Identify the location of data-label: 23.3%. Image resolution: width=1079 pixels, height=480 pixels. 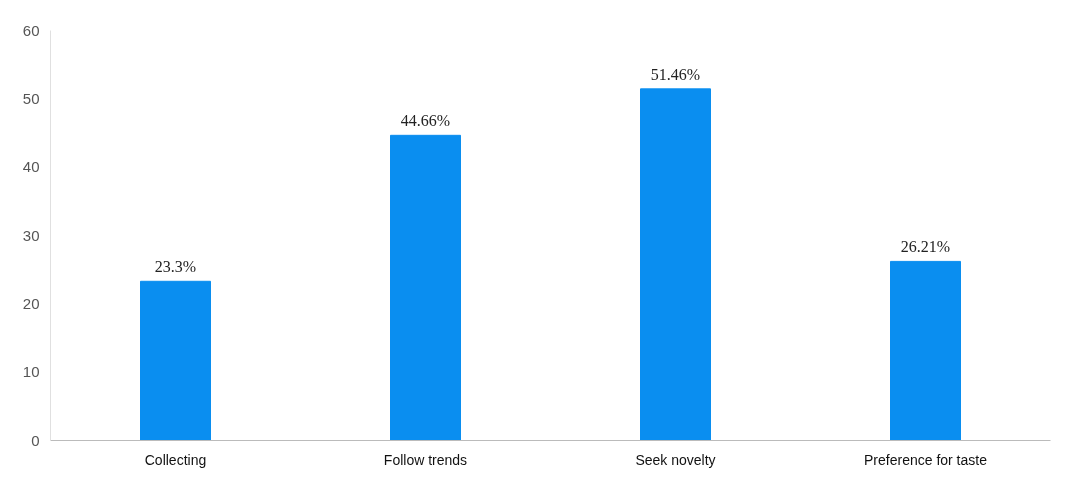
(175, 267).